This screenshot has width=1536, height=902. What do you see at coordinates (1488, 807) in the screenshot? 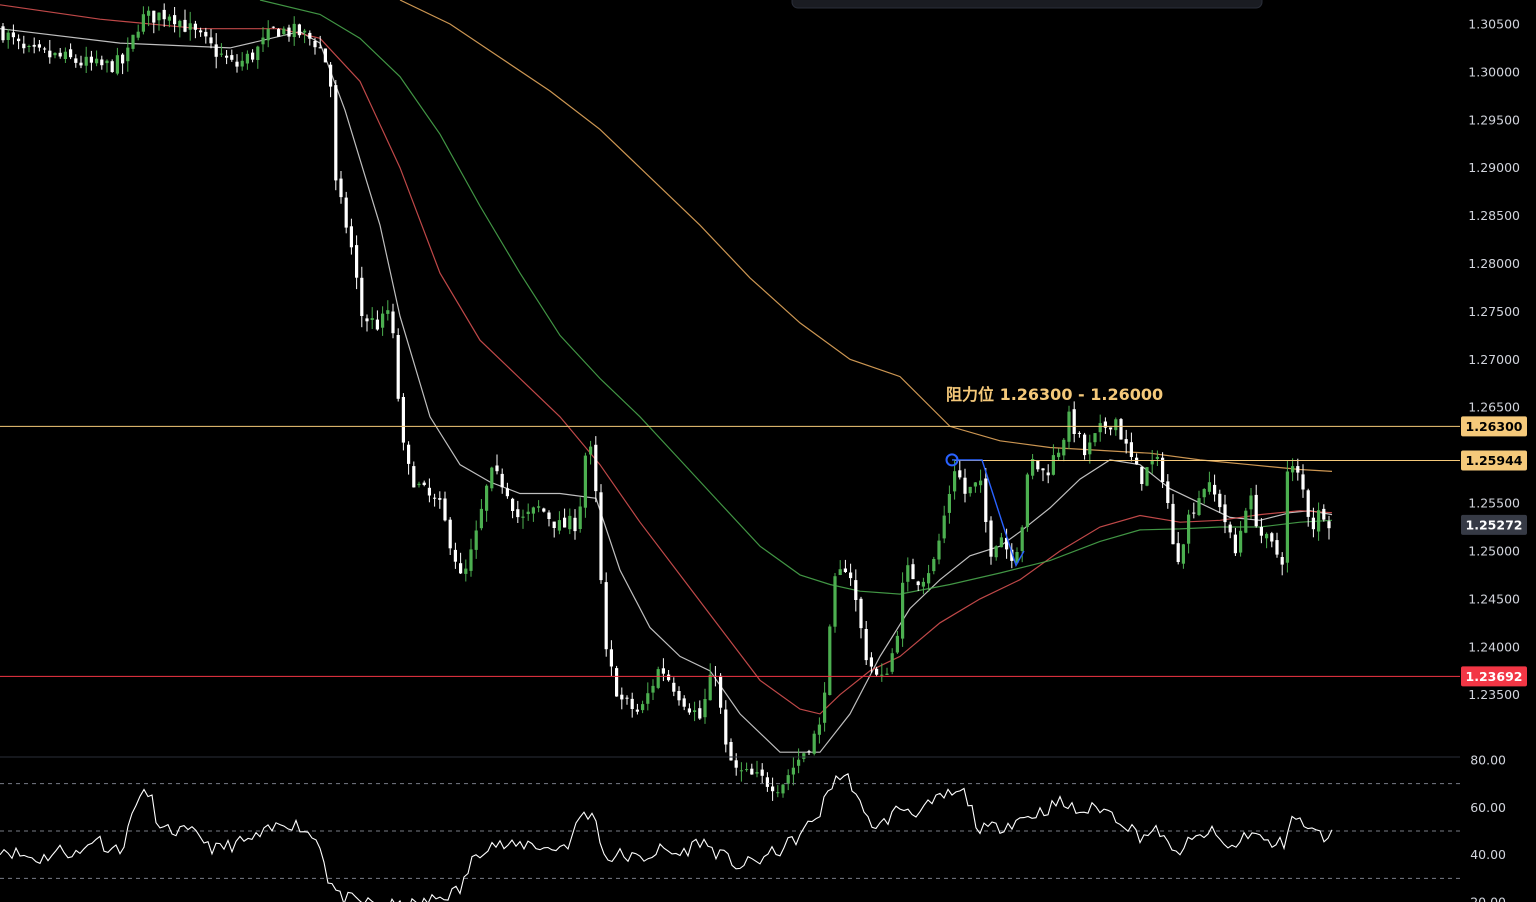
I see `rsi-tick-label: 60.00` at bounding box center [1488, 807].